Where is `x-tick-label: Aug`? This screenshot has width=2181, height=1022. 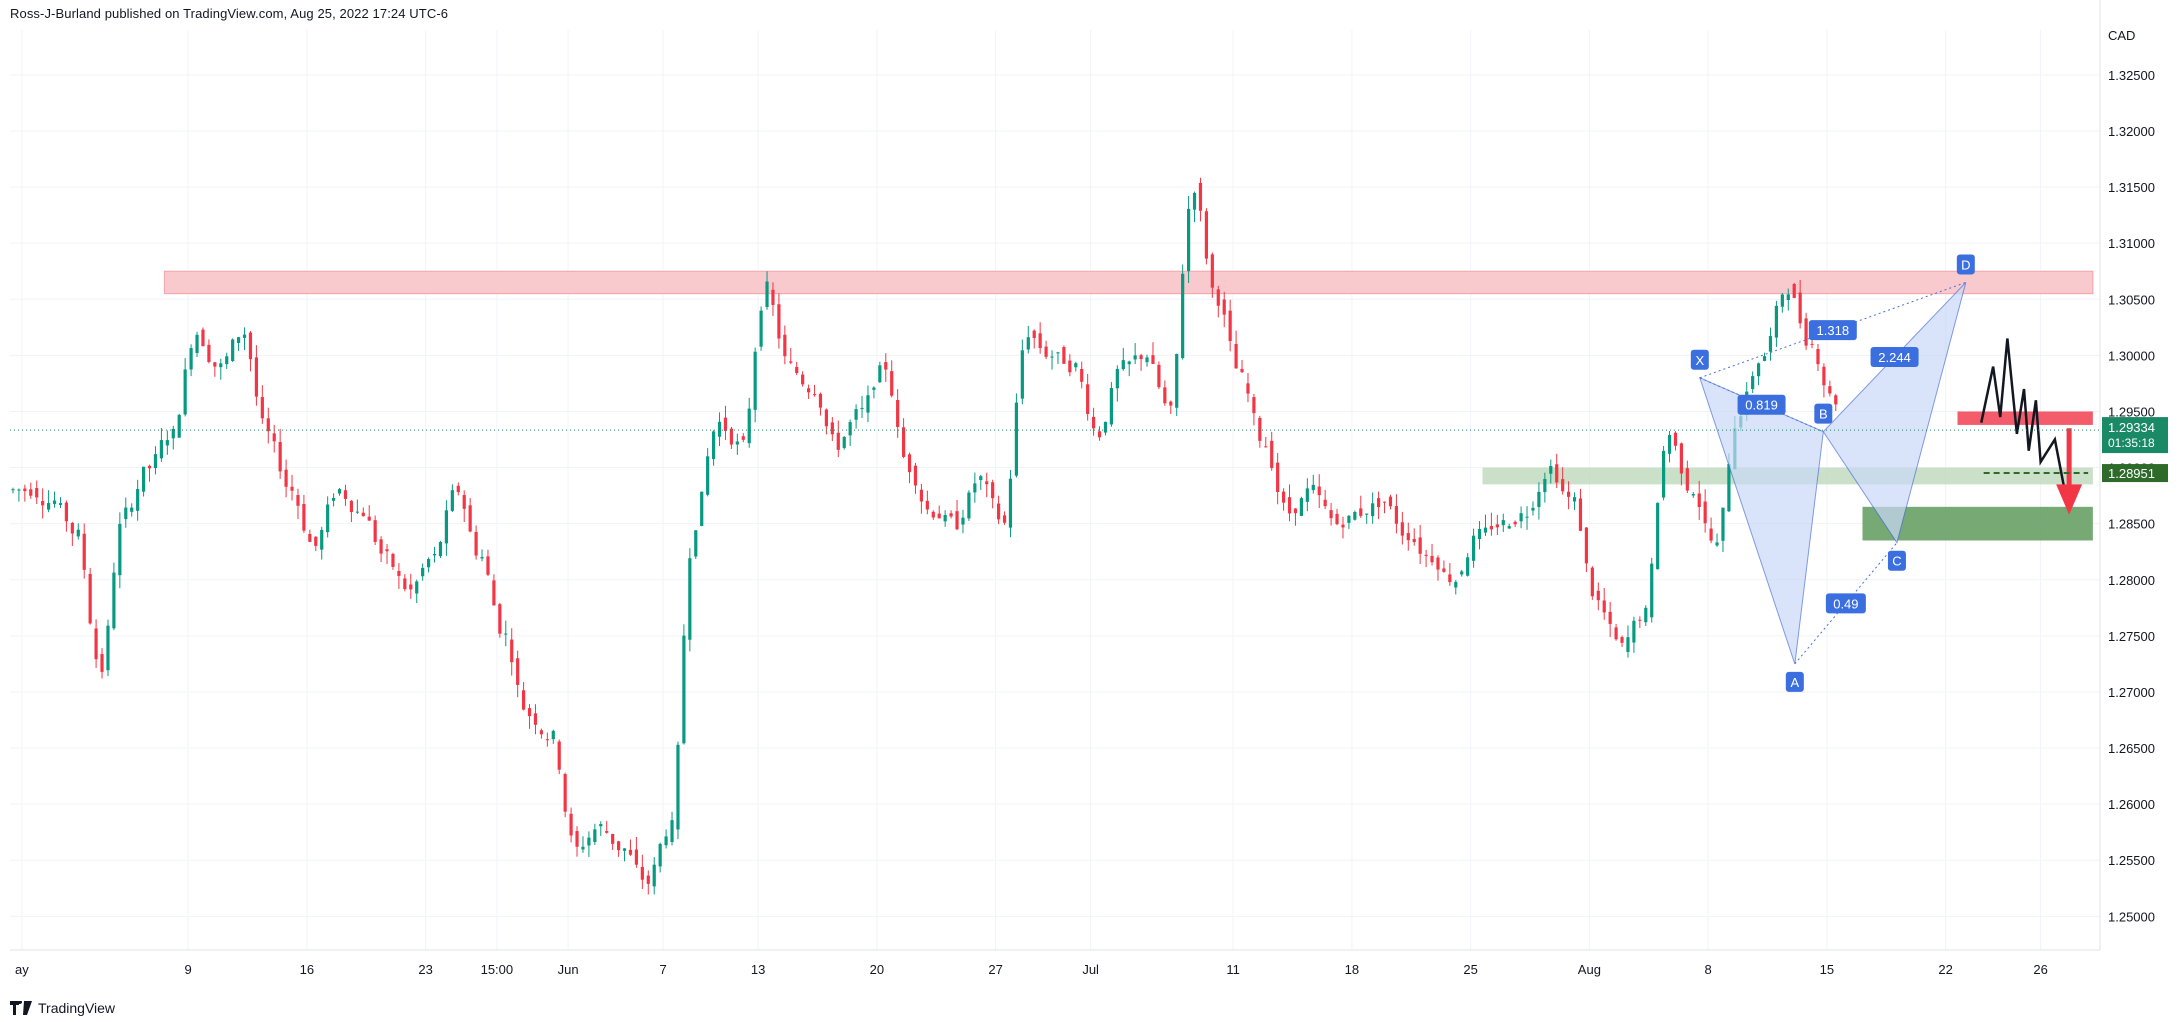
x-tick-label: Aug is located at coordinates (1589, 969).